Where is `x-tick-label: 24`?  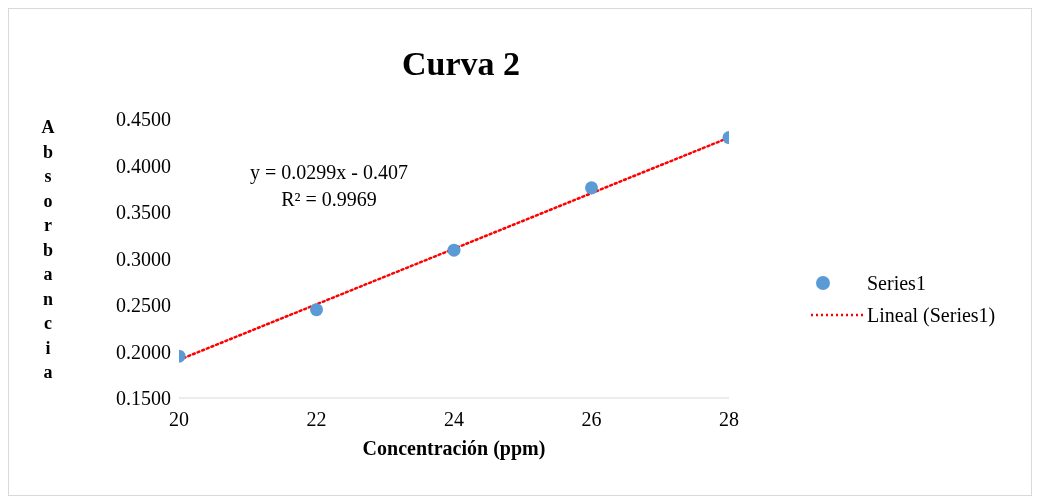
x-tick-label: 24 is located at coordinates (454, 419).